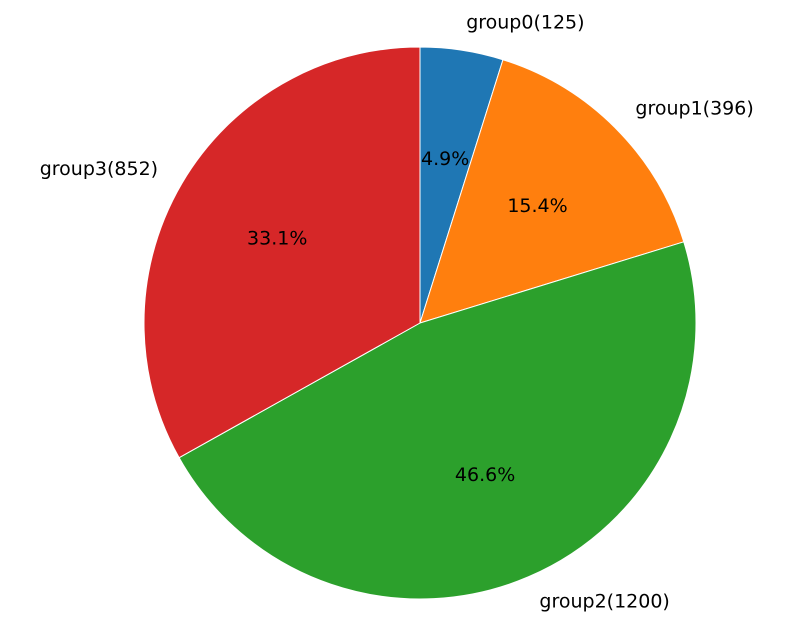  What do you see at coordinates (604, 602) in the screenshot?
I see `category-label-group2: group2(1200)` at bounding box center [604, 602].